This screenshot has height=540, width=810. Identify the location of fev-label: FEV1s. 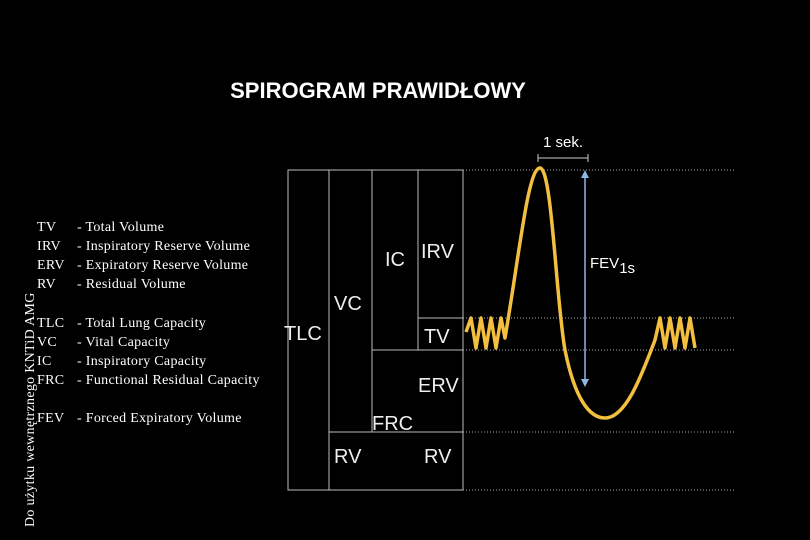
(612, 266).